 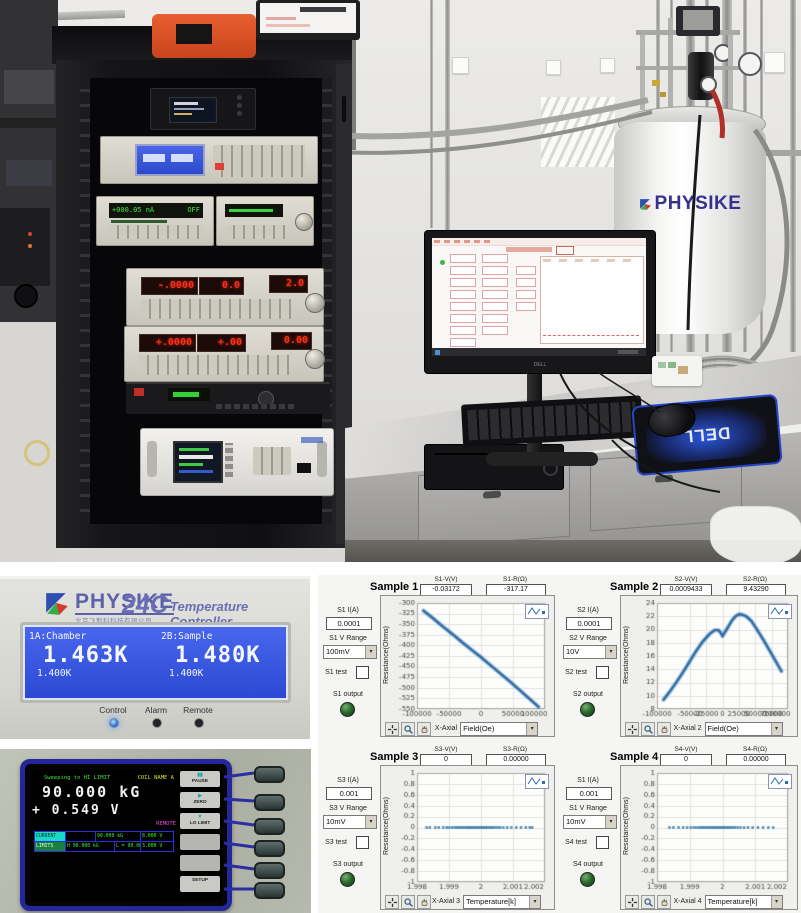 I want to click on sourcemeter-display, so click(x=254, y=210).